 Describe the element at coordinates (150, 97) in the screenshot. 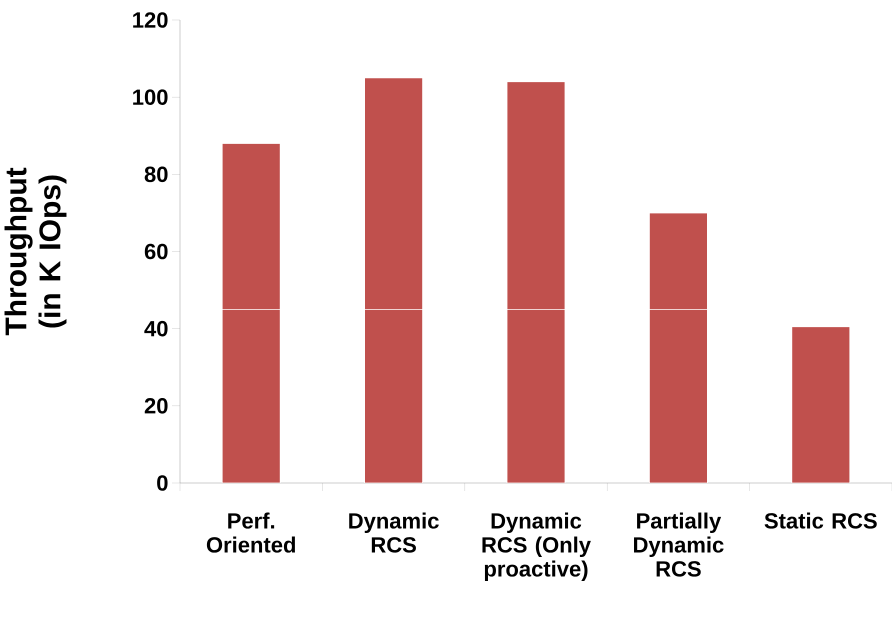

I see `y-tick-label: 100` at that location.